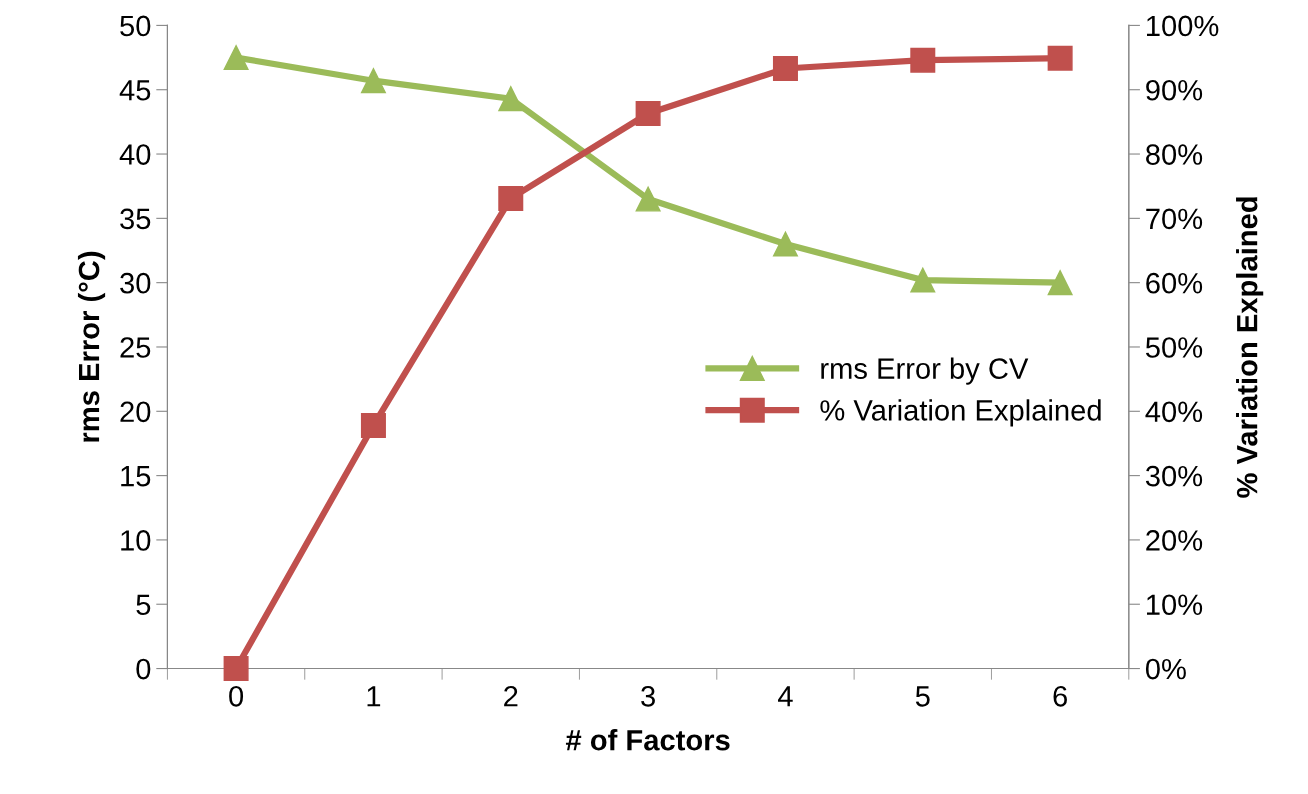 This screenshot has width=1308, height=794. Describe the element at coordinates (647, 740) in the screenshot. I see `x-axis-title: # of Factors` at that location.